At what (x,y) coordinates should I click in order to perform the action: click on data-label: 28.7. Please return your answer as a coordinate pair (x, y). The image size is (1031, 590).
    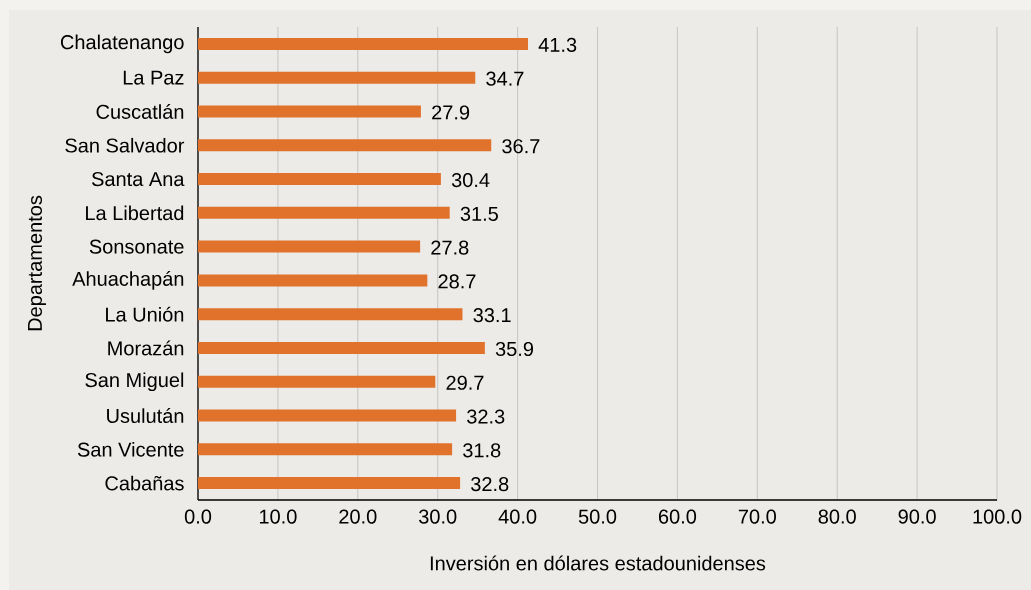
    Looking at the image, I should click on (457, 281).